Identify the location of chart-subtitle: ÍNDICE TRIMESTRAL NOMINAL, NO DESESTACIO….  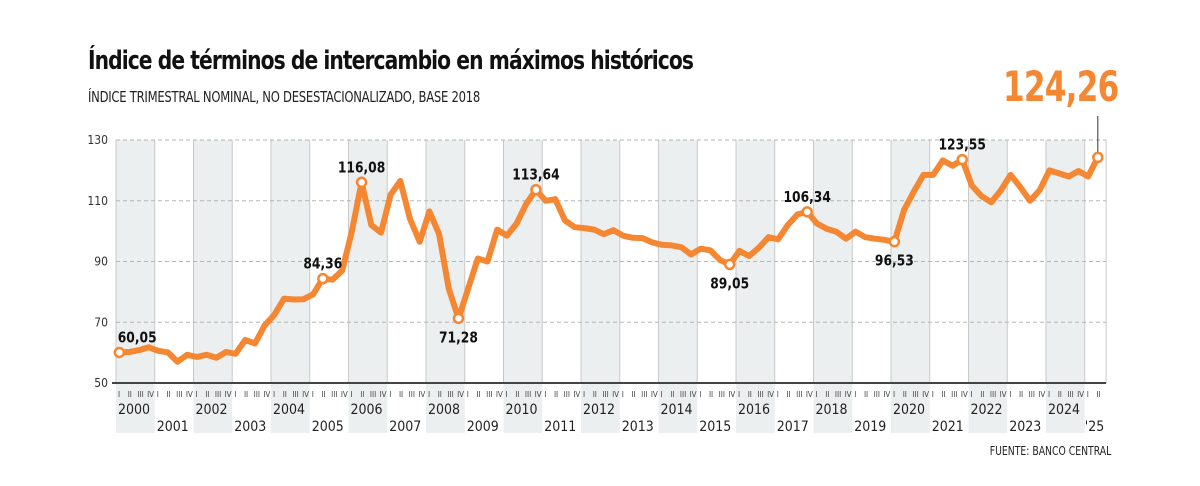
(284, 97).